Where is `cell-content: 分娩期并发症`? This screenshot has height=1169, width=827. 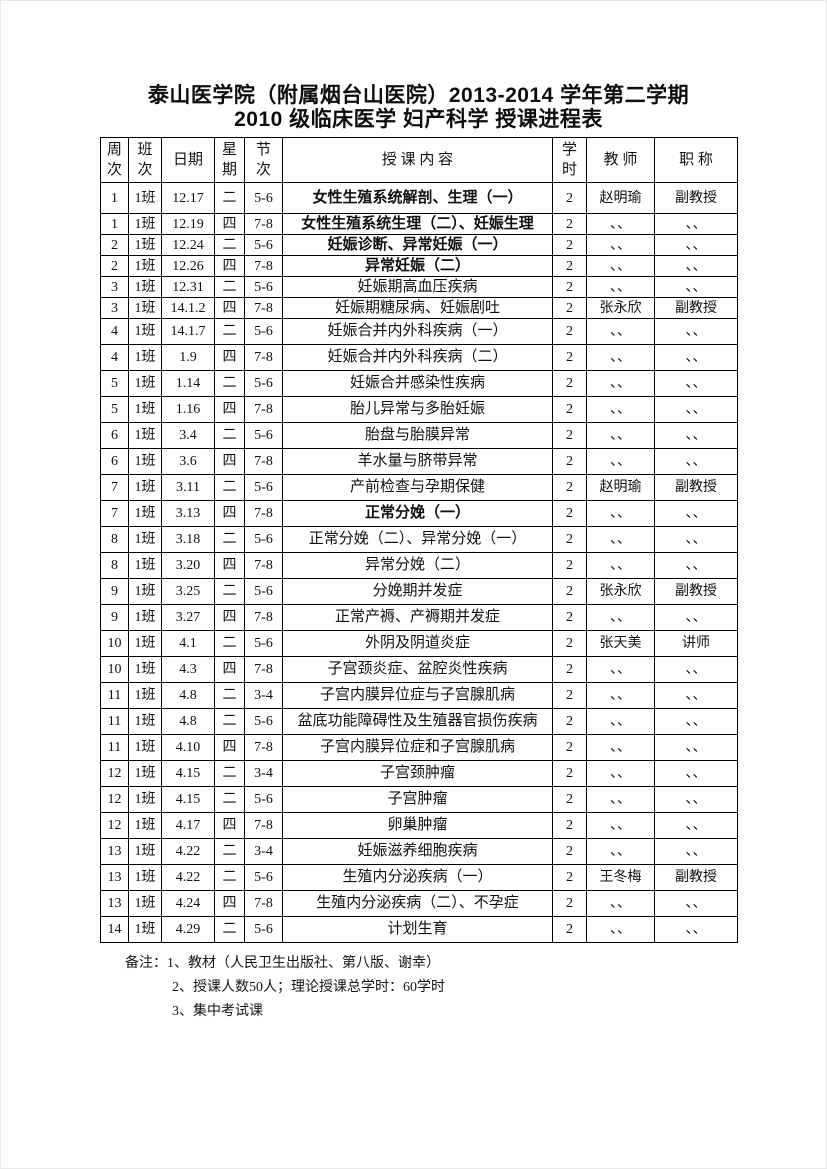 cell-content: 分娩期并发症 is located at coordinates (417, 591).